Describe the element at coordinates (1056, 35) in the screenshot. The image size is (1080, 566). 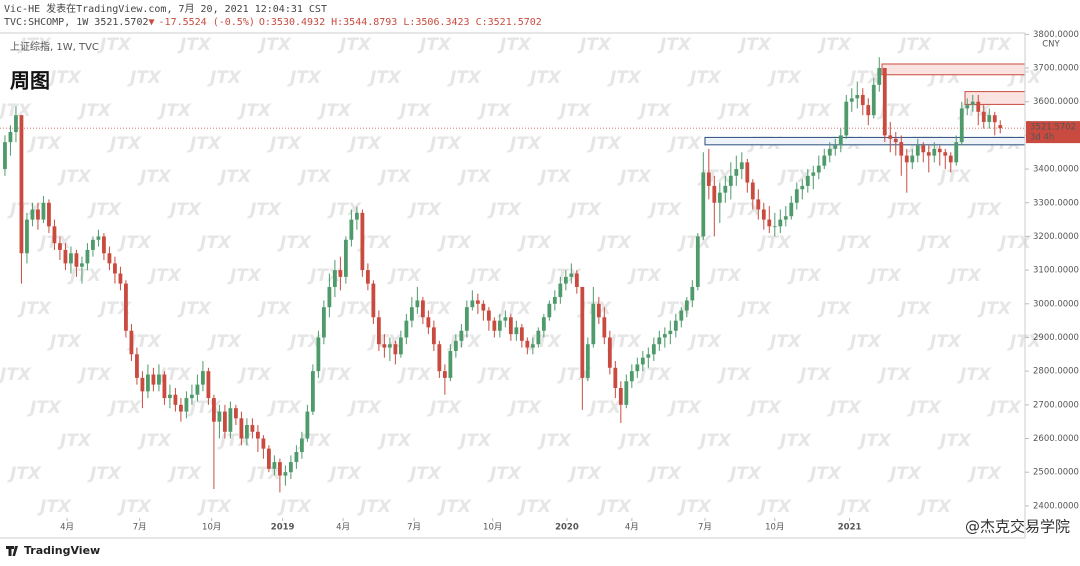
I see `y-tick-label: 3800.0000` at that location.